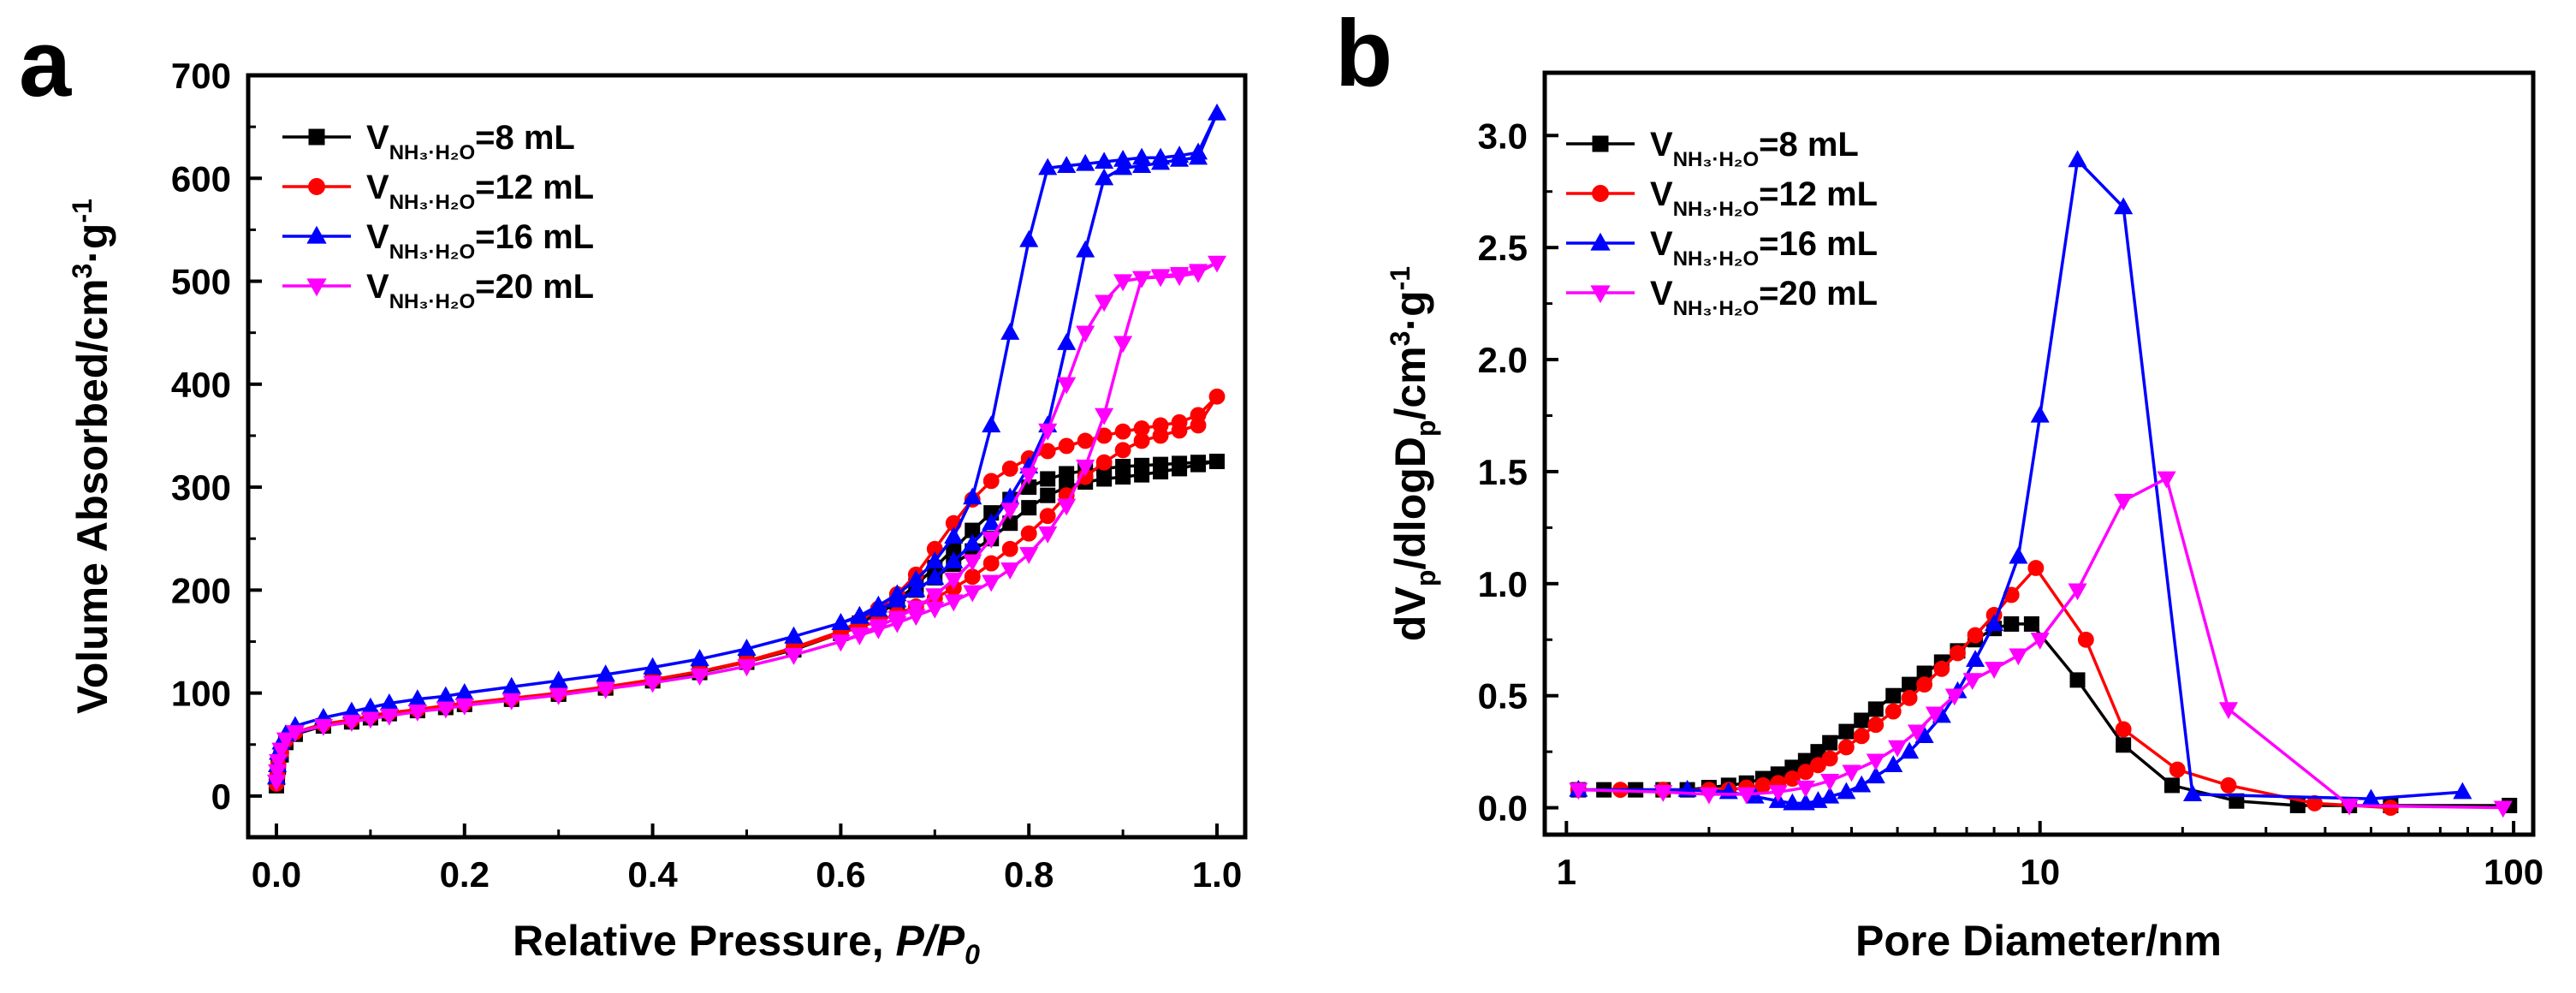 The image size is (2576, 993). I want to click on x-tick-label: 0.8, so click(1029, 874).